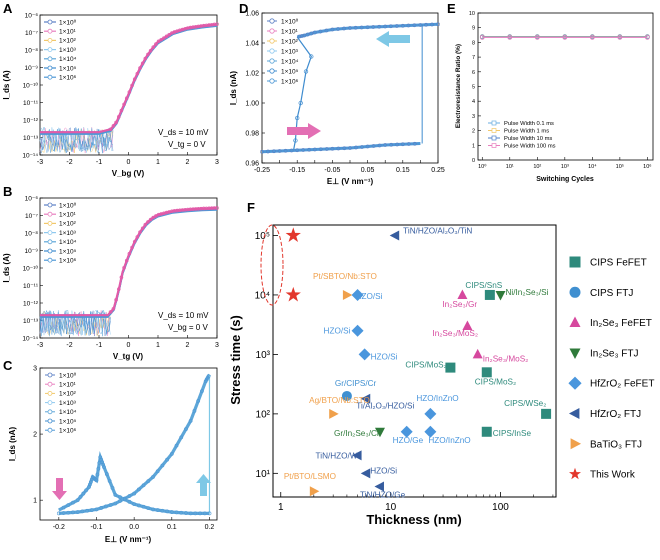 The image size is (660, 560). What do you see at coordinates (339, 400) in the screenshot?
I see `point-label: Ag/BTO/Nb:STO` at bounding box center [339, 400].